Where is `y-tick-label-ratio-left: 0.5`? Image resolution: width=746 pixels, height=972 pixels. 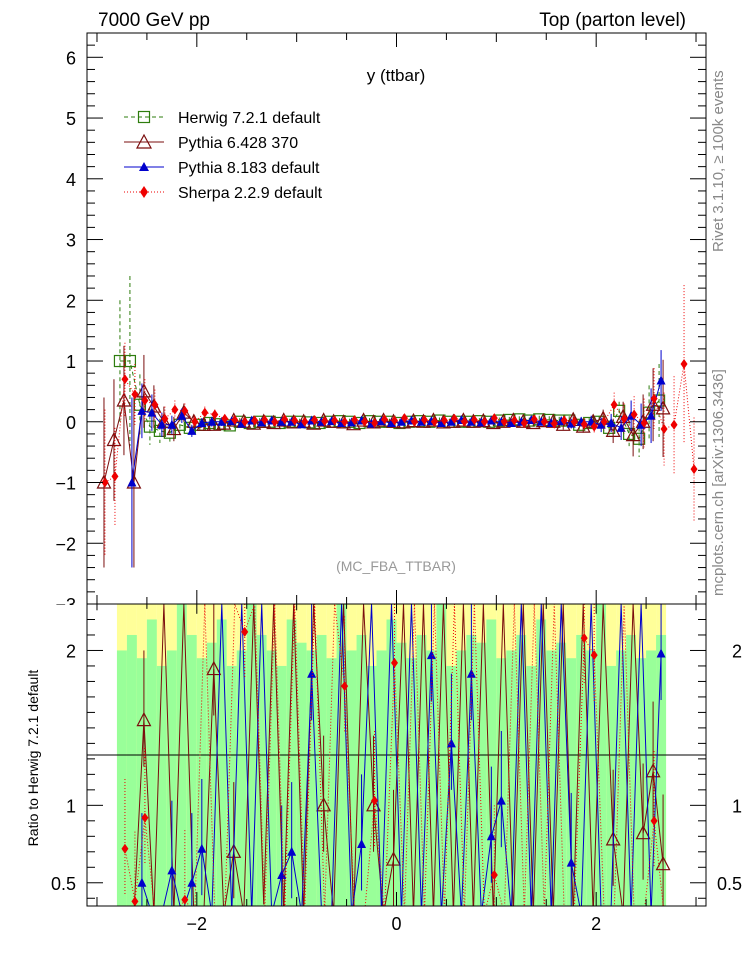
y-tick-label-ratio-left: 0.5 is located at coordinates (63, 884).